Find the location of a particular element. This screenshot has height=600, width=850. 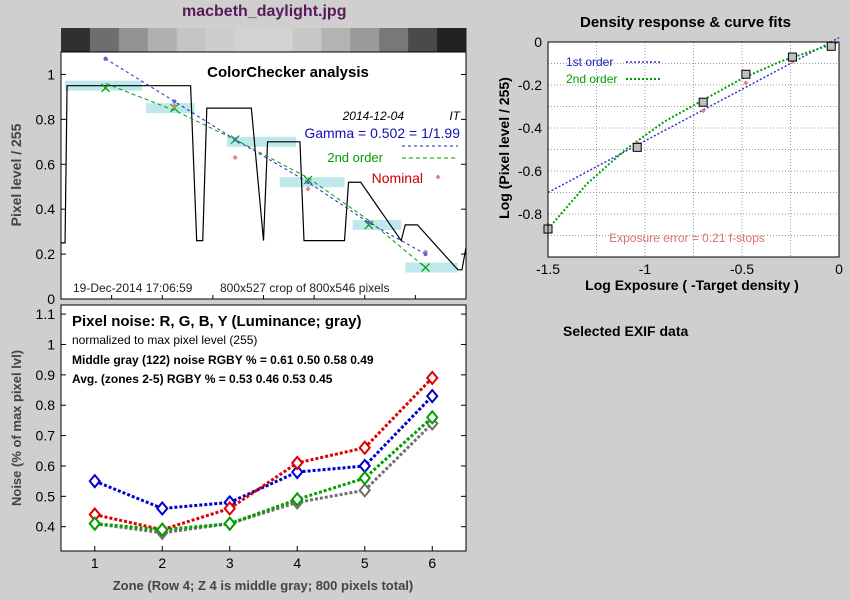

second-order-label: 2nd order is located at coordinates (355, 157).